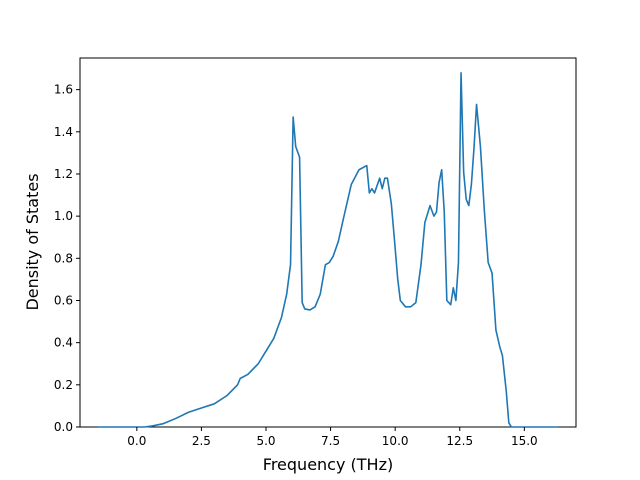  Describe the element at coordinates (201, 441) in the screenshot. I see `x-tick-label: 2.5` at that location.